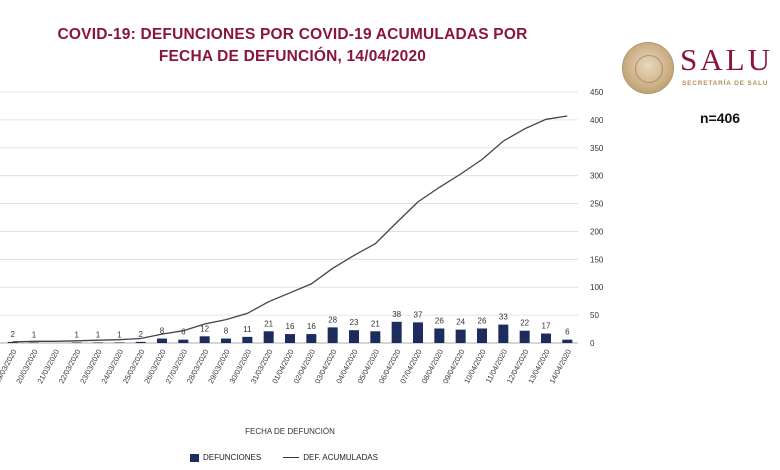  What do you see at coordinates (524, 323) in the screenshot?
I see `data-label: 22` at bounding box center [524, 323].